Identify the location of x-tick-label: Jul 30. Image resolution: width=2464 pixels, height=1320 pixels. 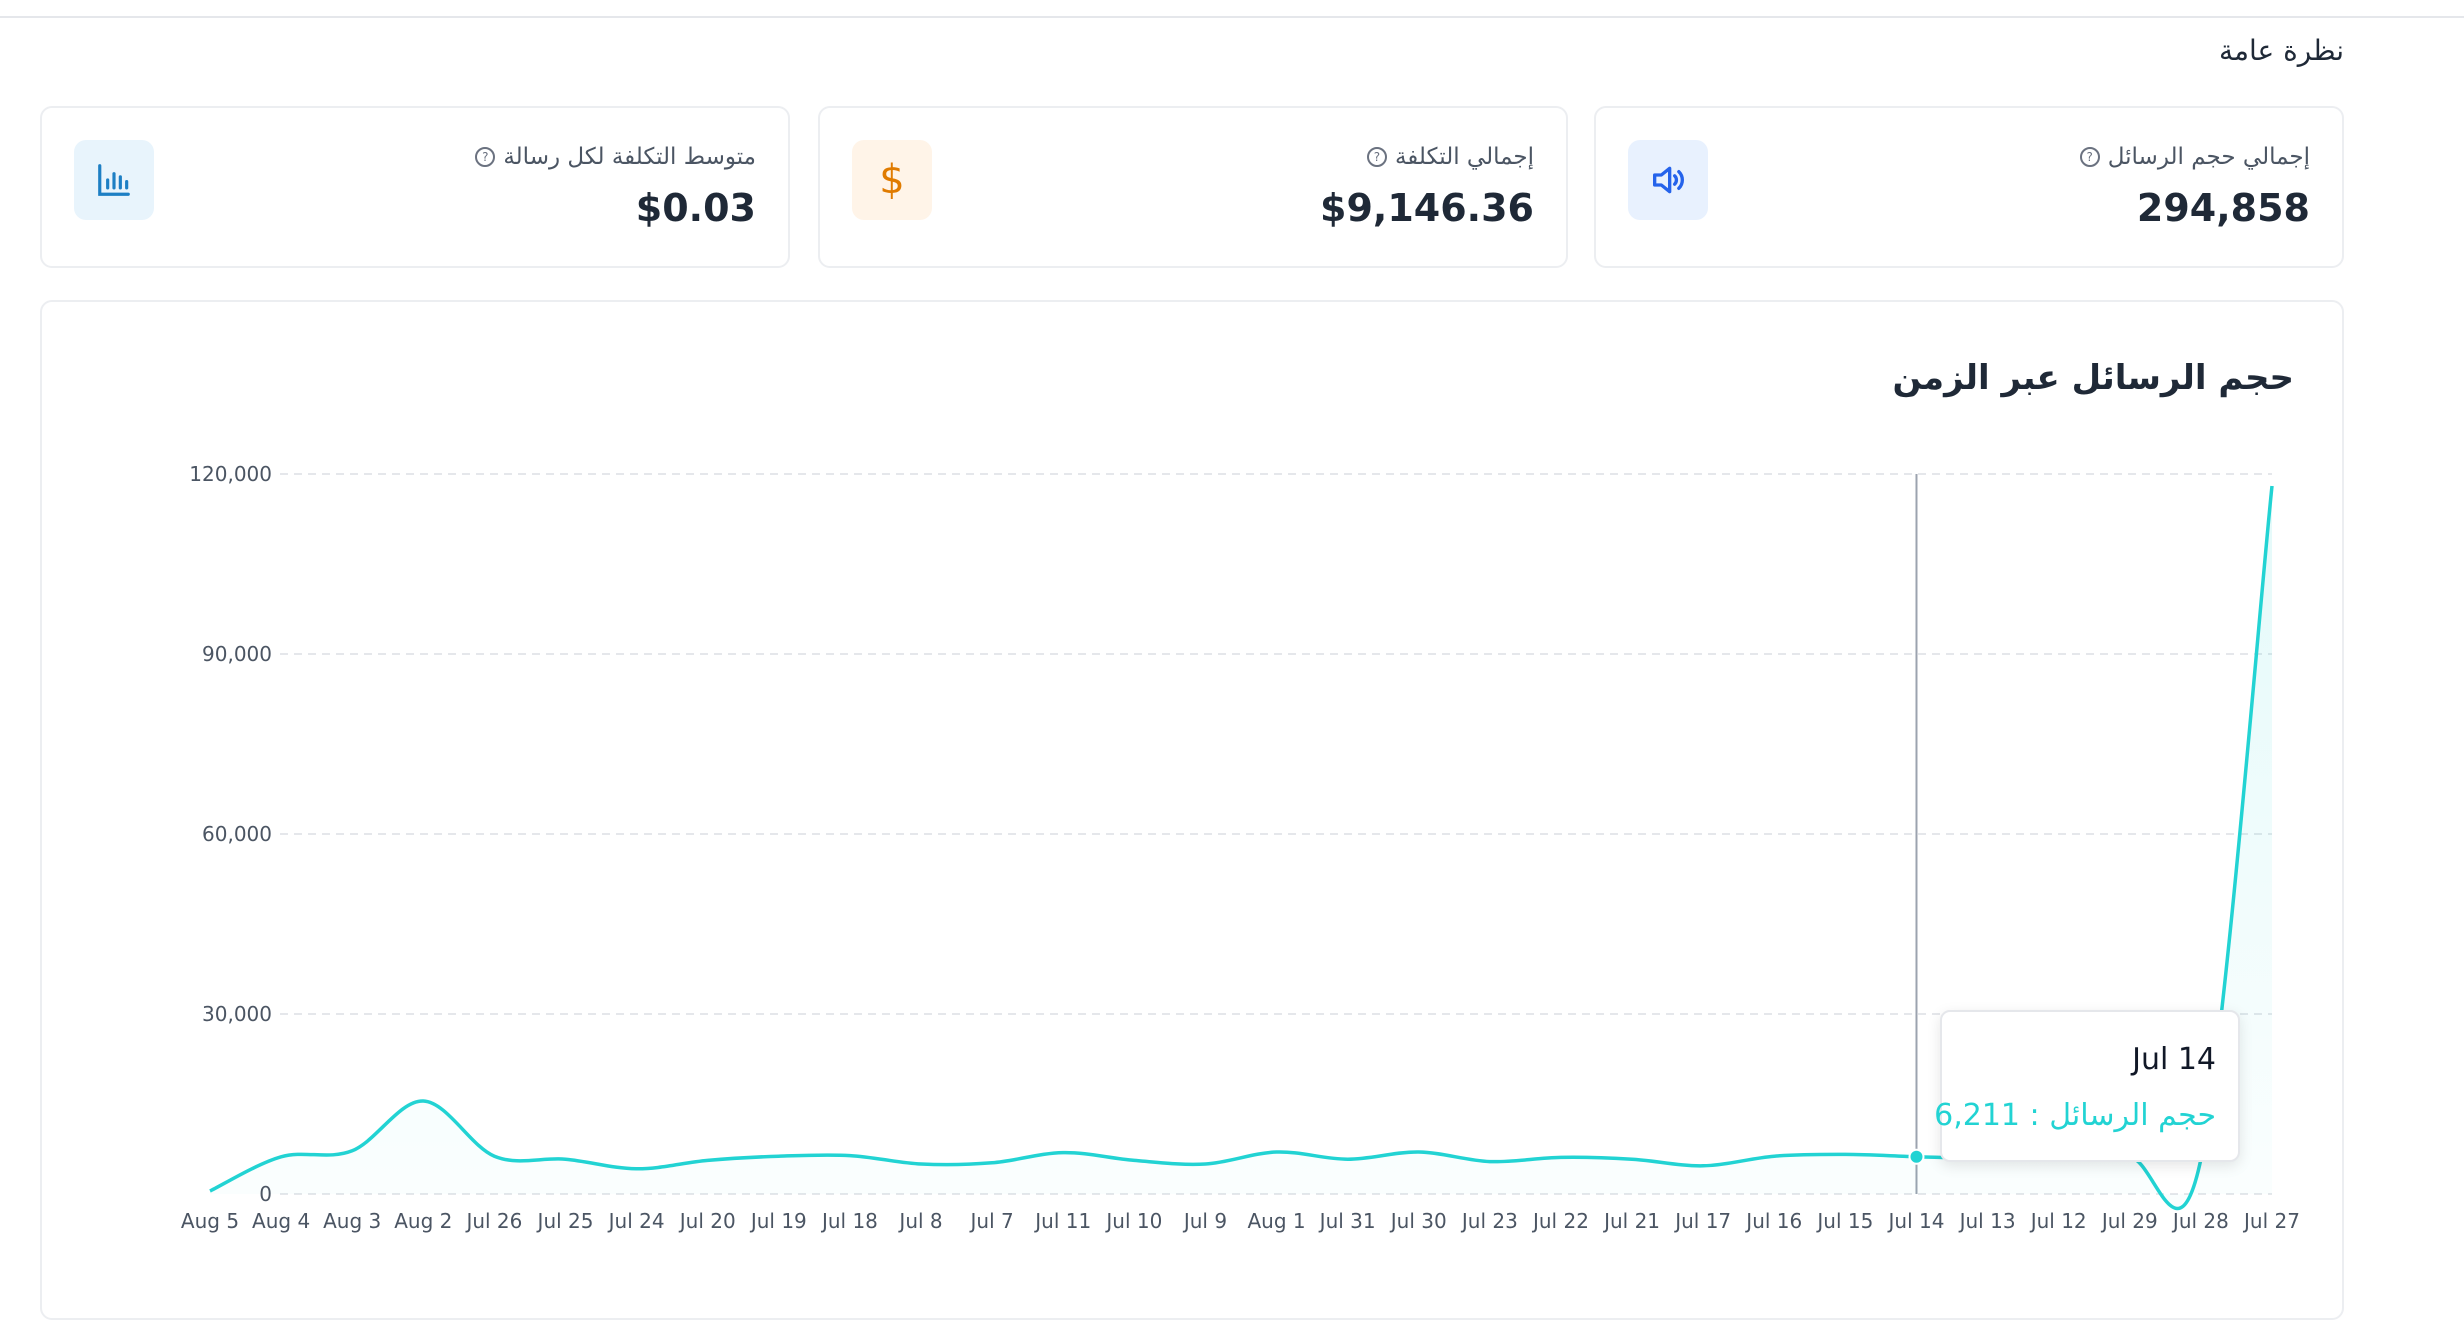
(1418, 1221).